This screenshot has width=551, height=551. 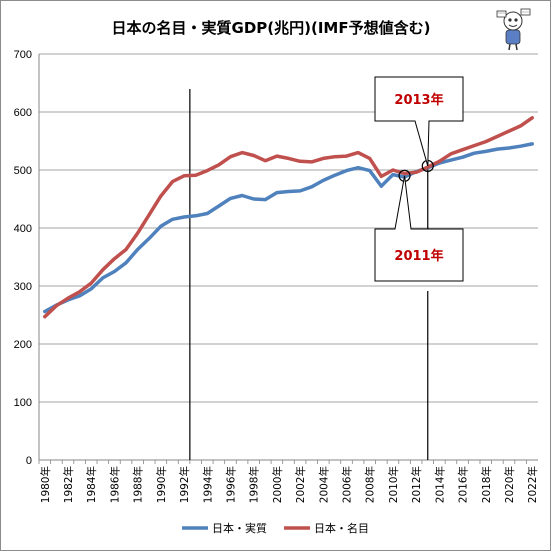 What do you see at coordinates (239, 528) in the screenshot?
I see `legend-label-real: 日本・実質` at bounding box center [239, 528].